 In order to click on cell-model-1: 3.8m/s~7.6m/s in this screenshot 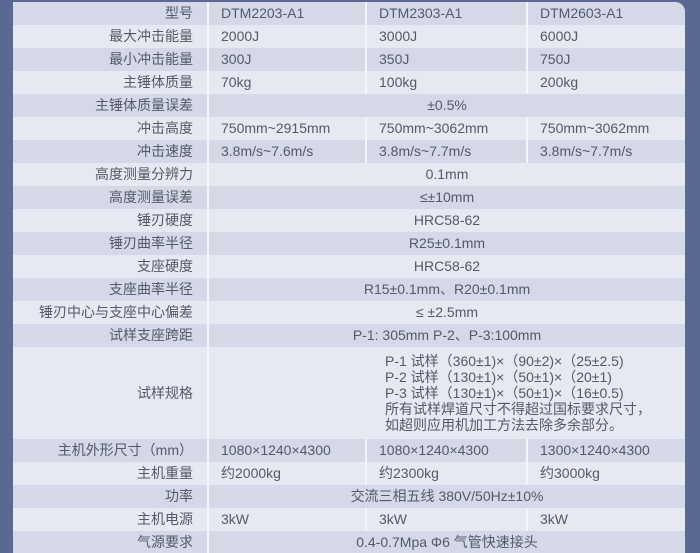, I will do `click(287, 151)`.